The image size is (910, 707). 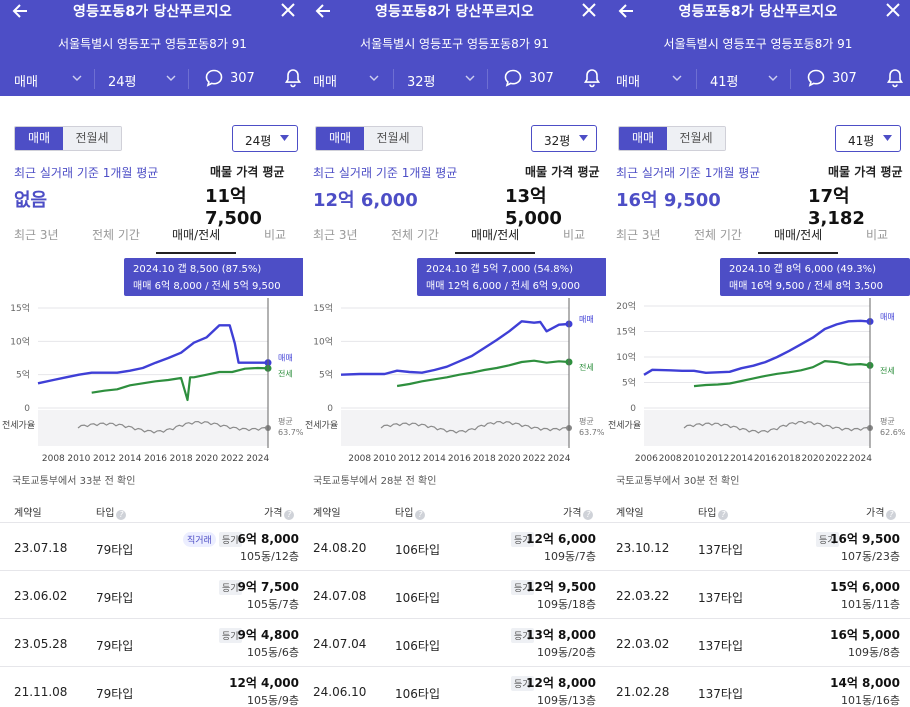 What do you see at coordinates (152, 594) in the screenshot?
I see `table-row: 23.06.02 79타입 등기 9억 7,500 105동/7층` at bounding box center [152, 594].